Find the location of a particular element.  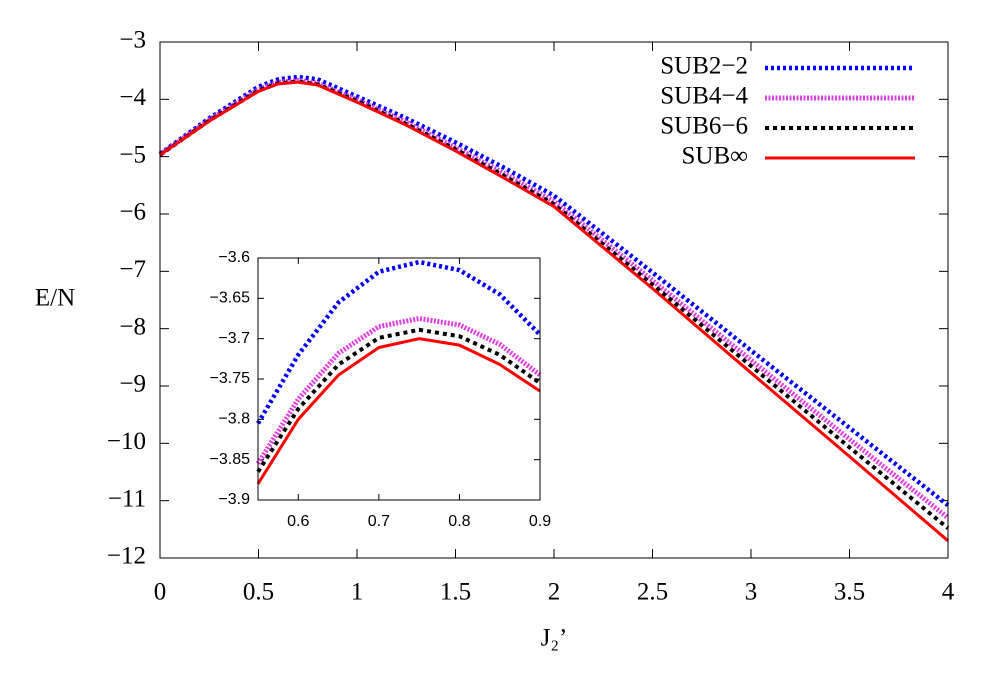

y-tick-label: −11 is located at coordinates (127, 498).